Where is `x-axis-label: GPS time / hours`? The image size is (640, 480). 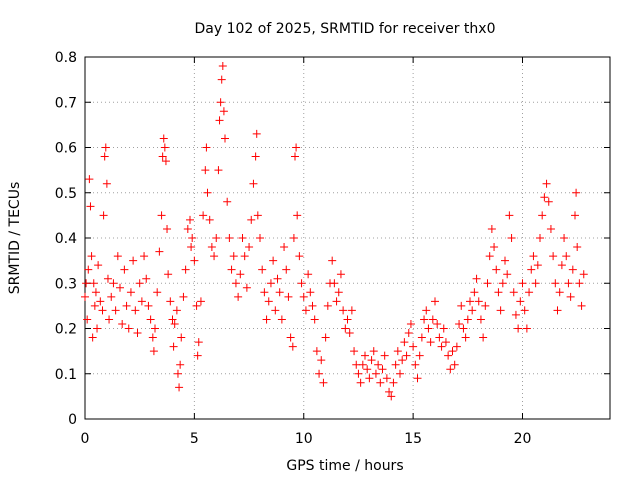 x-axis-label: GPS time / hours is located at coordinates (344, 466).